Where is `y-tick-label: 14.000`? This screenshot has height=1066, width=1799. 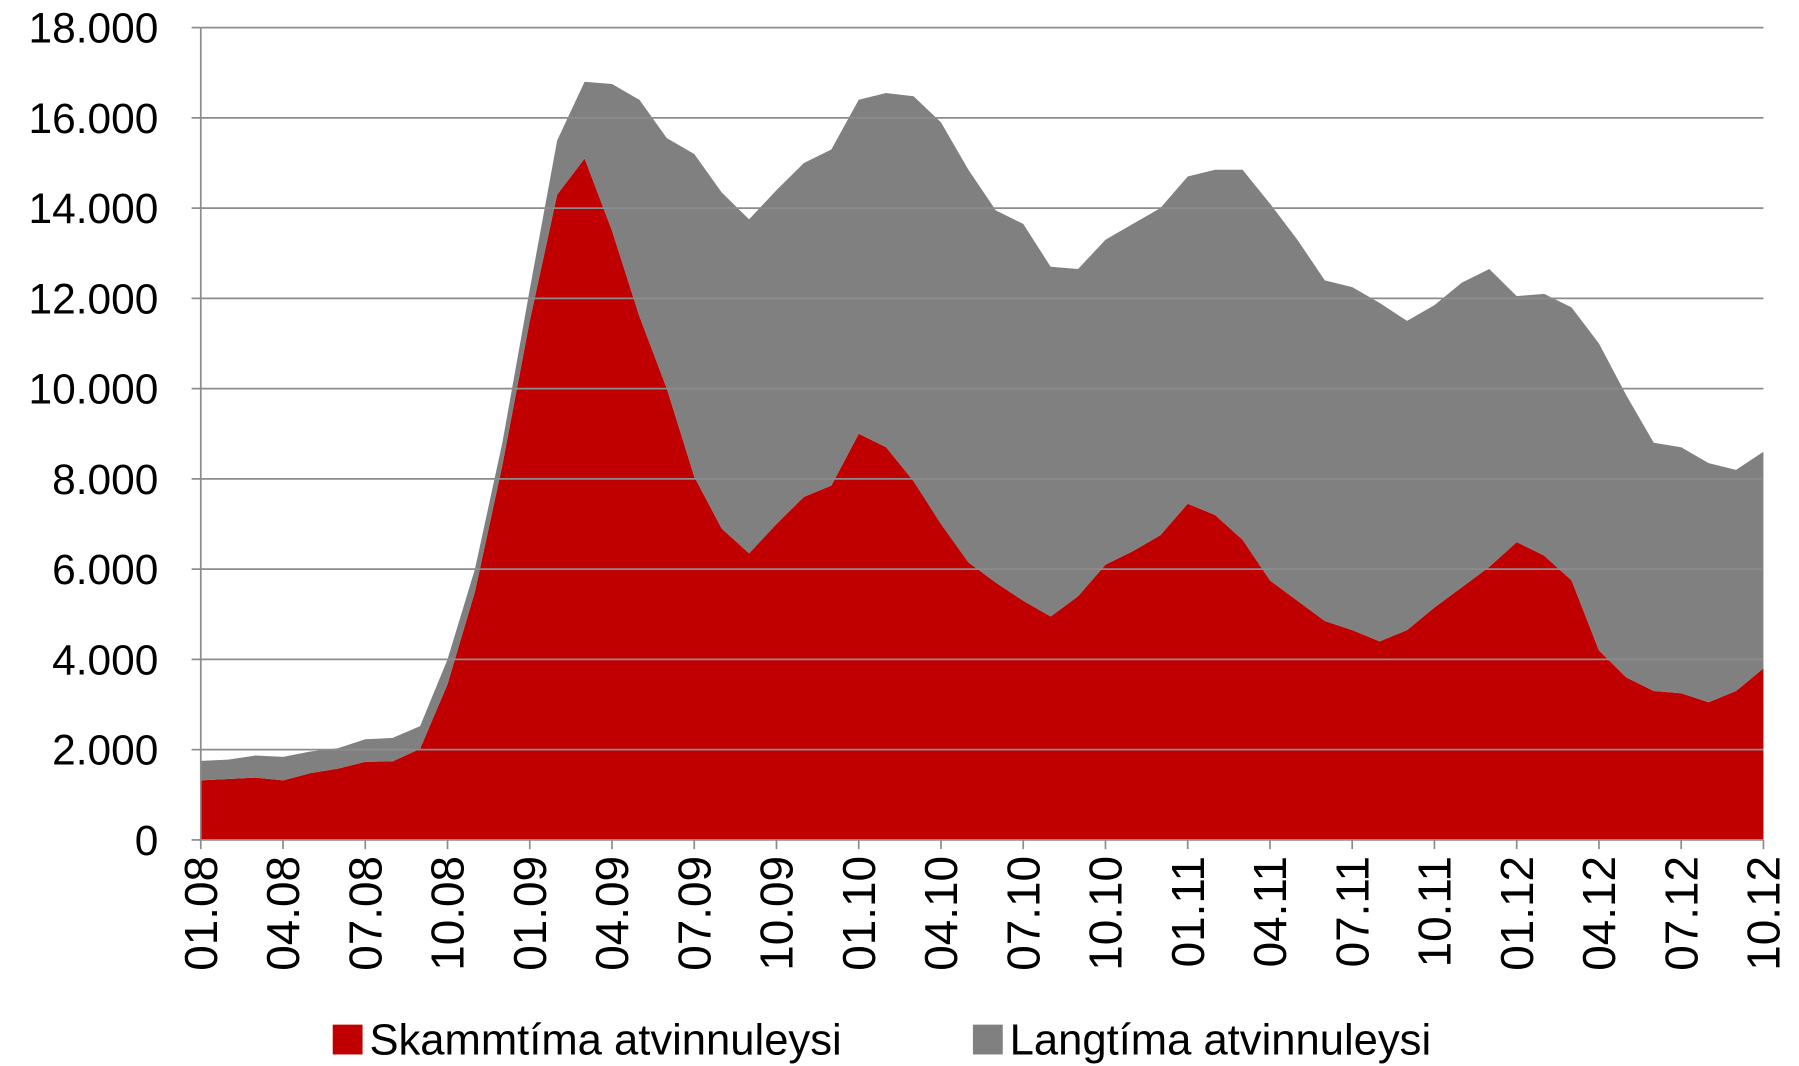 y-tick-label: 14.000 is located at coordinates (94, 208).